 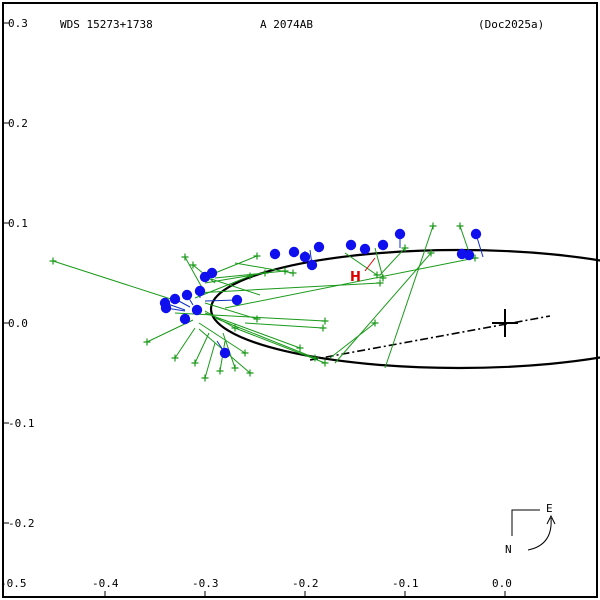 I want to click on y-tick-label: 0.1, so click(x=18, y=223).